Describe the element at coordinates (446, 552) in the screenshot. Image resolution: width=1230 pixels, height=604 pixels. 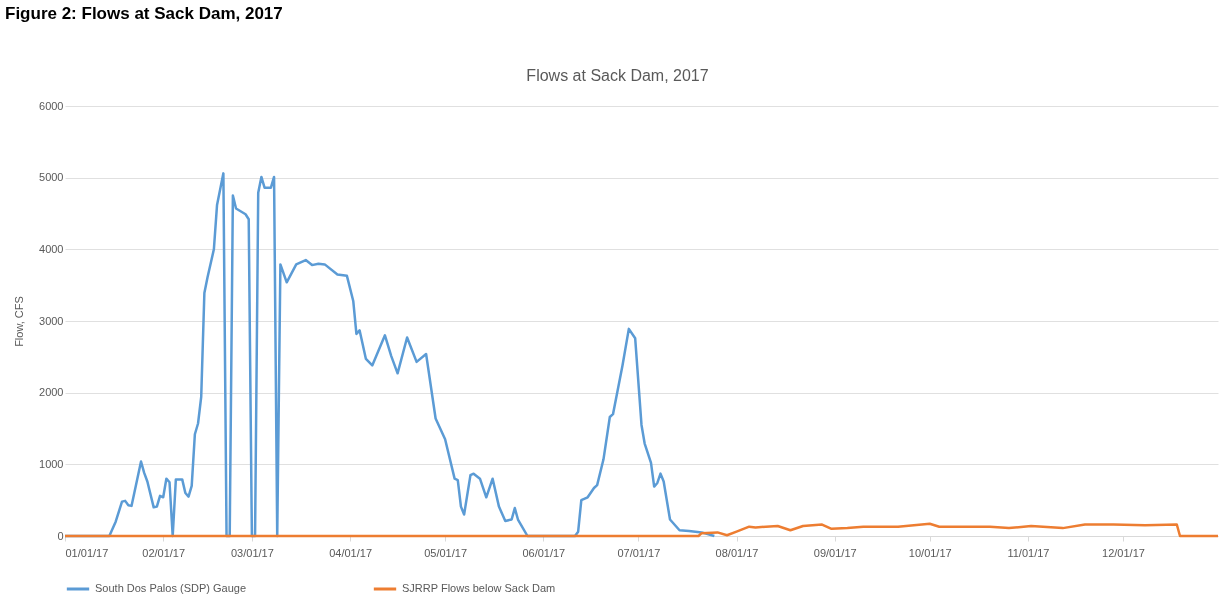
I see `x-tick-label: 05/01/17` at that location.